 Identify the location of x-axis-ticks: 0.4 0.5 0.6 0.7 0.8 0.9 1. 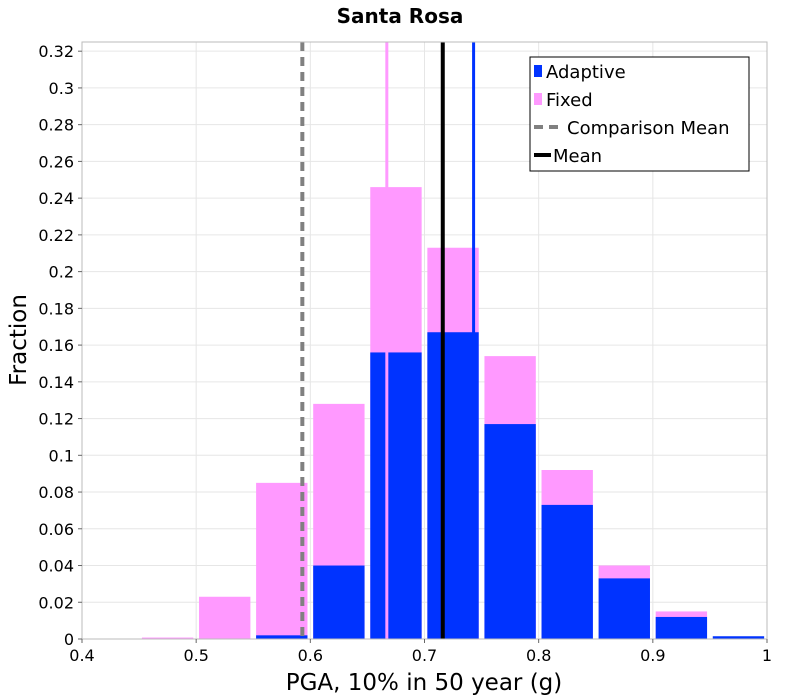
(420, 652).